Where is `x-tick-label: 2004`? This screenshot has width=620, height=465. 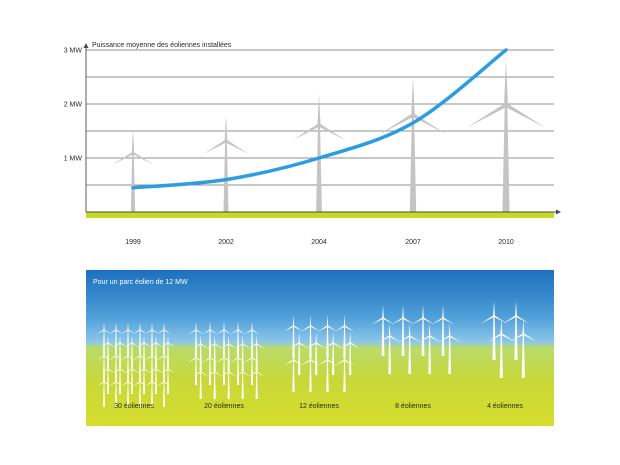
x-tick-label: 2004 is located at coordinates (319, 242).